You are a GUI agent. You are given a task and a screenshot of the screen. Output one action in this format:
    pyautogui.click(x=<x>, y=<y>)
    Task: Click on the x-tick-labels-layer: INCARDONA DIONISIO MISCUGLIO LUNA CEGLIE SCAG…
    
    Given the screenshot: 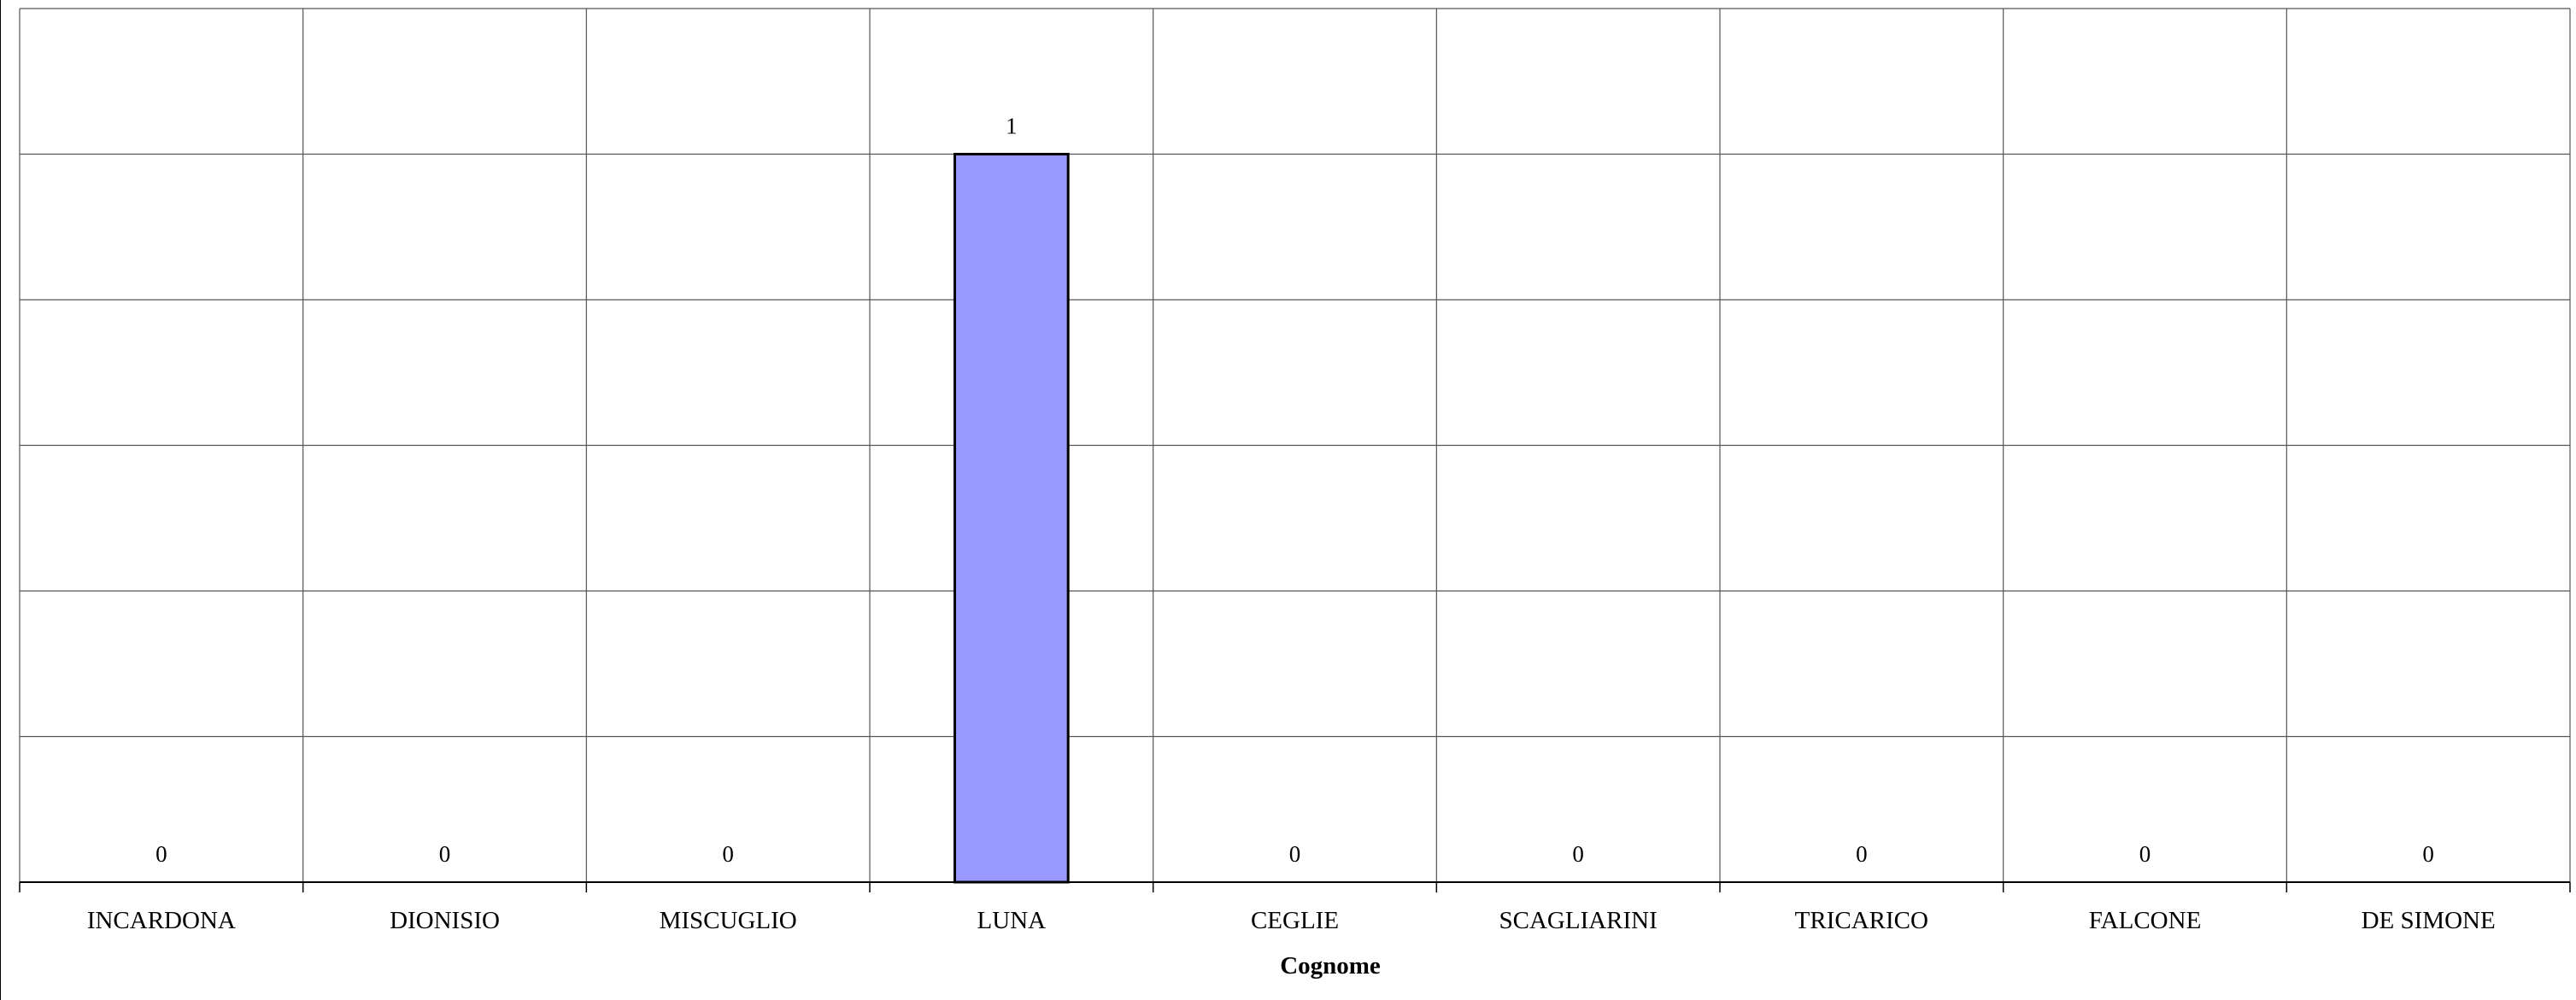 What is the action you would take?
    pyautogui.click(x=1291, y=920)
    